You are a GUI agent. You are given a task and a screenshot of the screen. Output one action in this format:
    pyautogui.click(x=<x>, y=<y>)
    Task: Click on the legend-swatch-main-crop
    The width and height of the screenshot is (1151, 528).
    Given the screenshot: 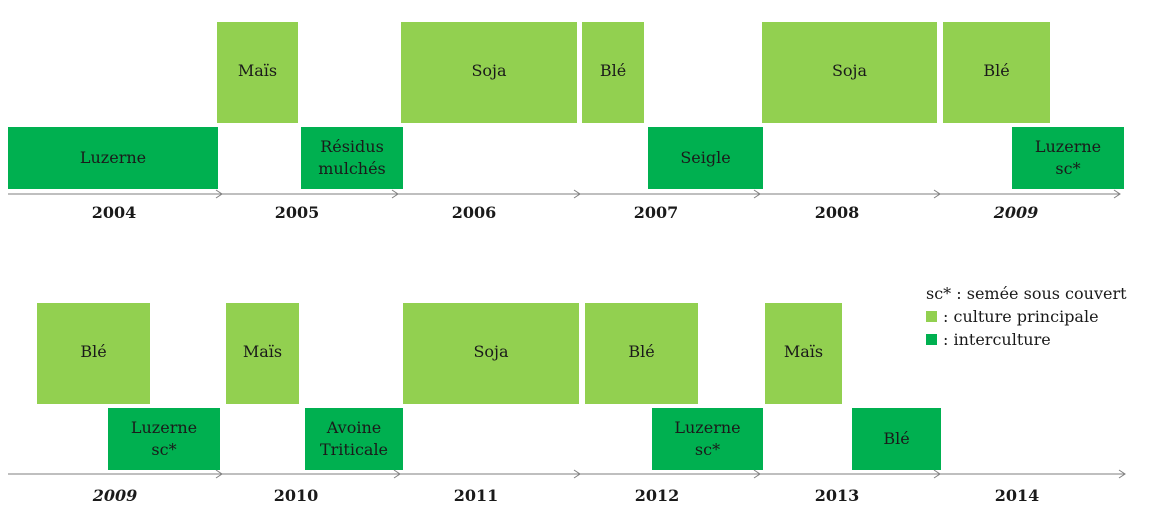 What is the action you would take?
    pyautogui.click(x=931, y=316)
    